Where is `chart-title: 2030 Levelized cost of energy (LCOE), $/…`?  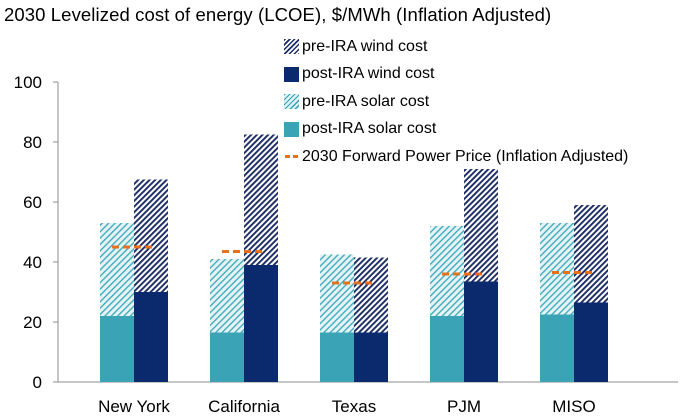
chart-title: 2030 Levelized cost of energy (LCOE), $/… is located at coordinates (278, 14).